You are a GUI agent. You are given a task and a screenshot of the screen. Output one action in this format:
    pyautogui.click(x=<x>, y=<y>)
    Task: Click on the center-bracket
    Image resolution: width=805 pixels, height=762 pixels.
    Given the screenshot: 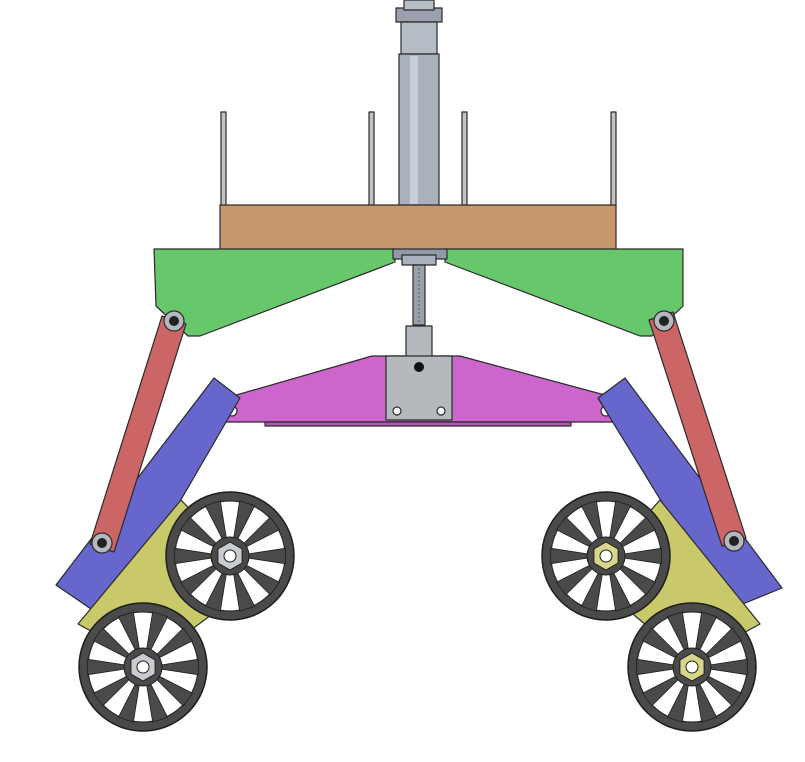 What is the action you would take?
    pyautogui.click(x=419, y=373)
    